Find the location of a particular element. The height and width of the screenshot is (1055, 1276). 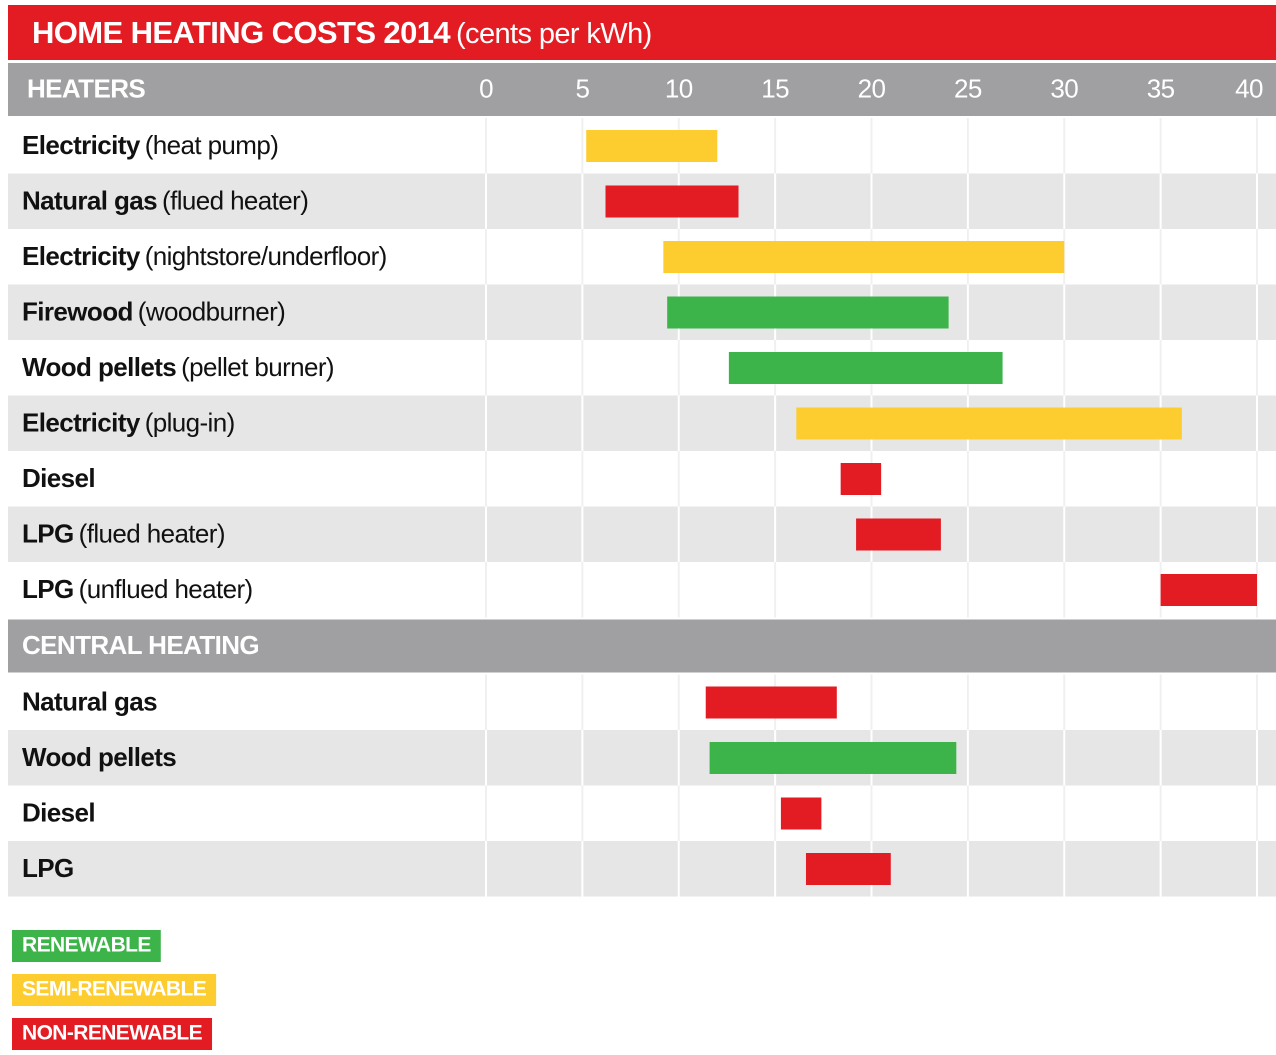

x-tick-label: 15 is located at coordinates (775, 88).